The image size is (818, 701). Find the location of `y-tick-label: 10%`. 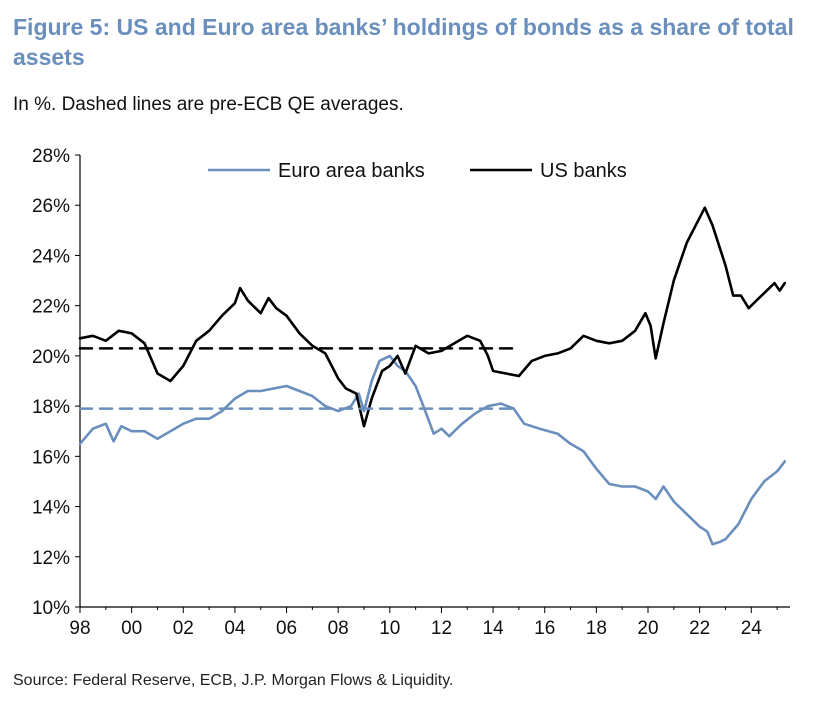

y-tick-label: 10% is located at coordinates (51, 608).